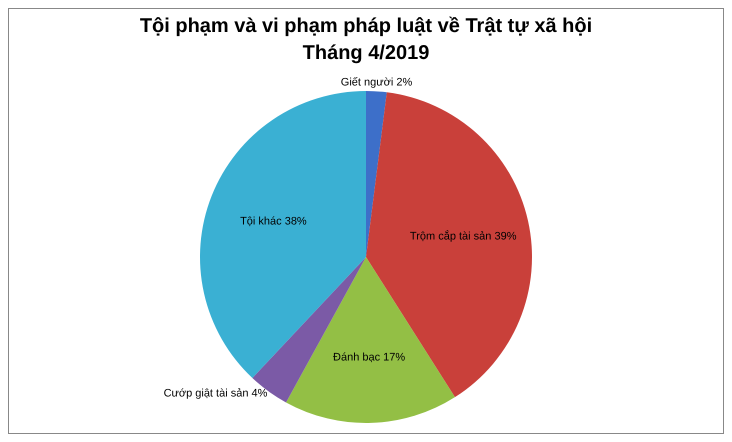 This screenshot has width=732, height=442. Describe the element at coordinates (451, 236) in the screenshot. I see `slice-label: Trộm cắp tài sản` at that location.